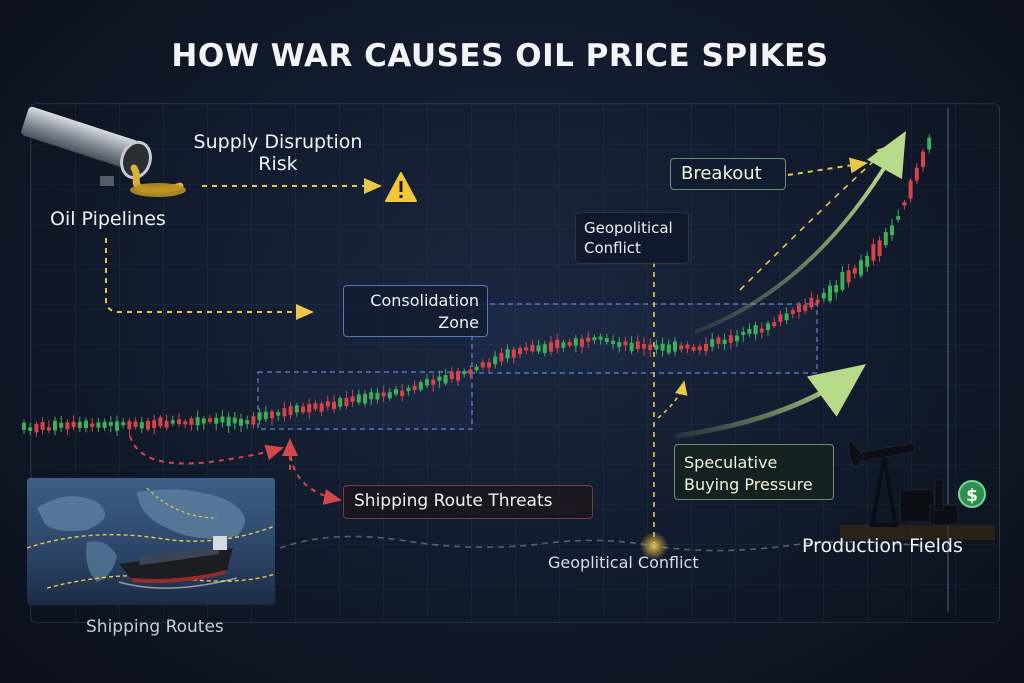 This screenshot has width=1024, height=683. I want to click on arrow-pipeline-to-consolidation, so click(209, 279).